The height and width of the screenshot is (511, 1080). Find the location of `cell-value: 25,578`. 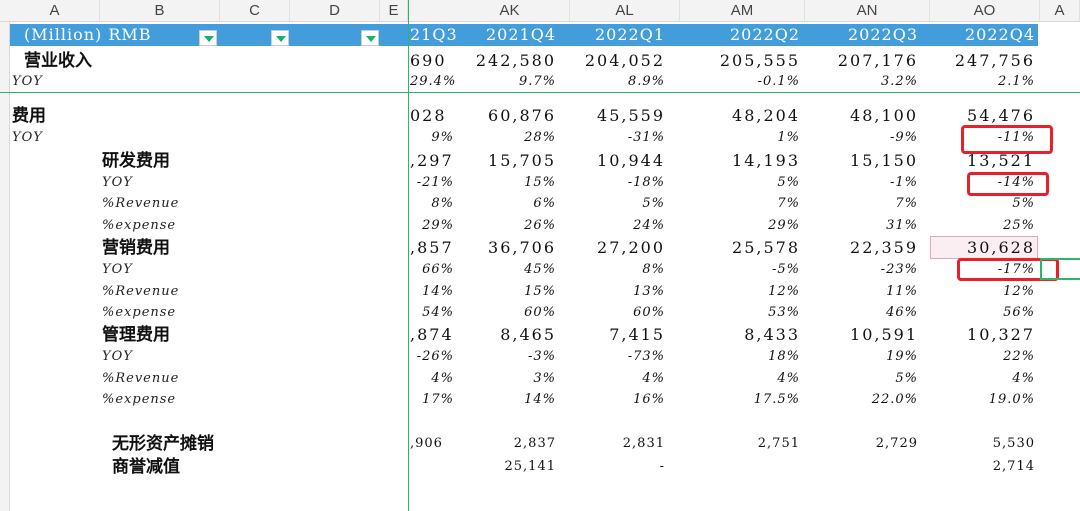

cell-value: 25,578 is located at coordinates (766, 247).